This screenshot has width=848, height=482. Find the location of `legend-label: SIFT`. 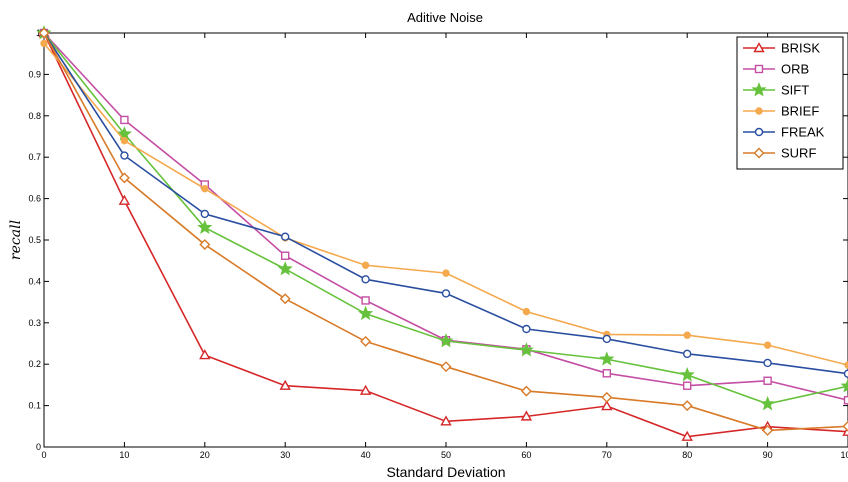

legend-label: SIFT is located at coordinates (795, 90).